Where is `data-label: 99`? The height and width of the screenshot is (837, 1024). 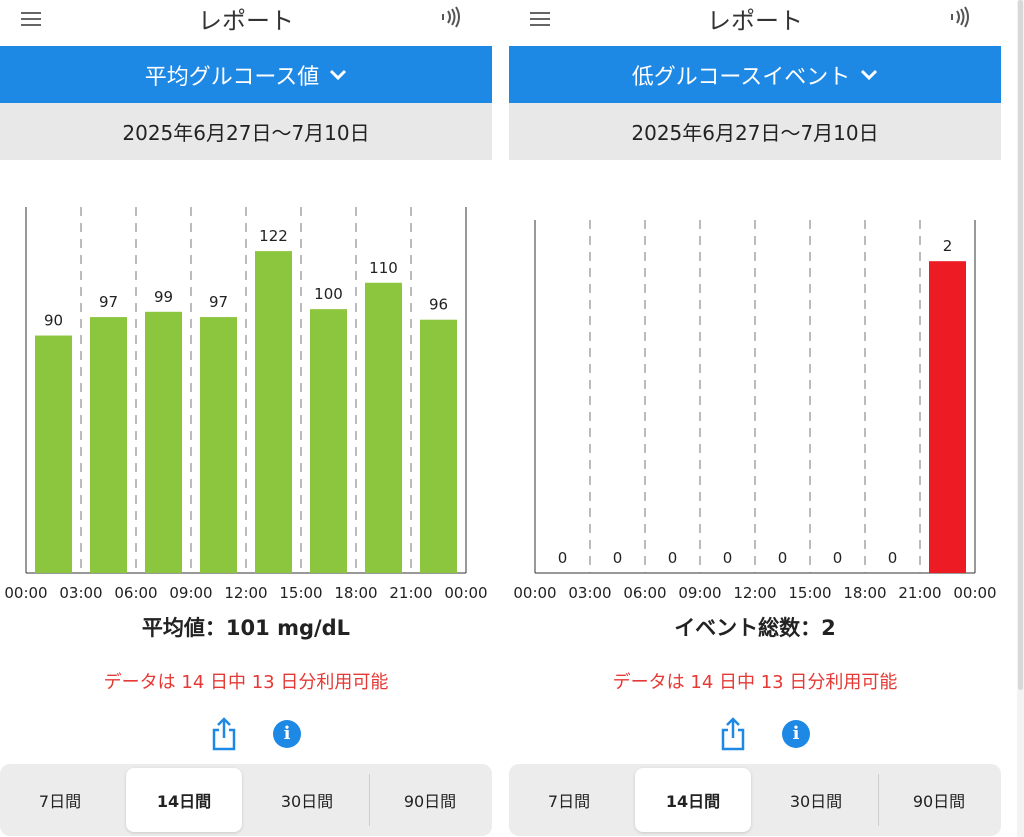 data-label: 99 is located at coordinates (163, 297).